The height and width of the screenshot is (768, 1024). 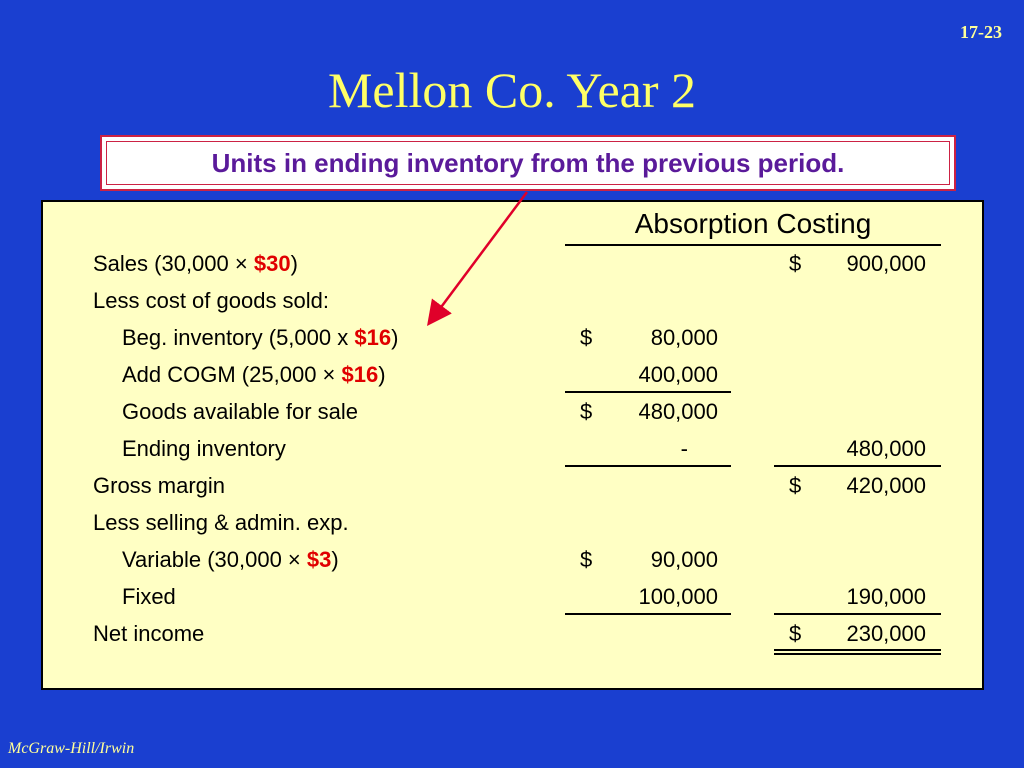 What do you see at coordinates (886, 596) in the screenshot?
I see `amount-col2: 190,000` at bounding box center [886, 596].